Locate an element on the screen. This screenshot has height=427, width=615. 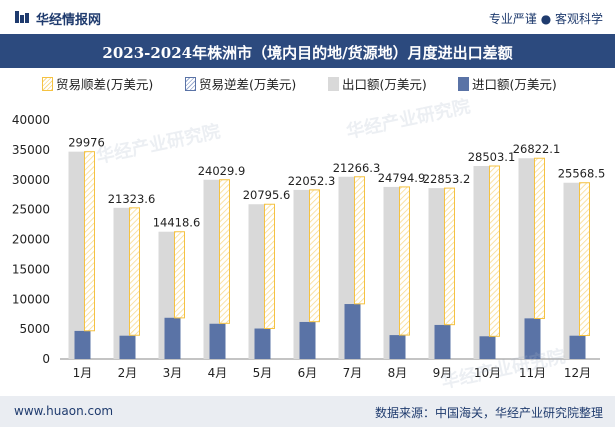
chart-title: 2023-2024年株洲市（境内目的地/货源地）月度进出口差额 is located at coordinates (307, 53).